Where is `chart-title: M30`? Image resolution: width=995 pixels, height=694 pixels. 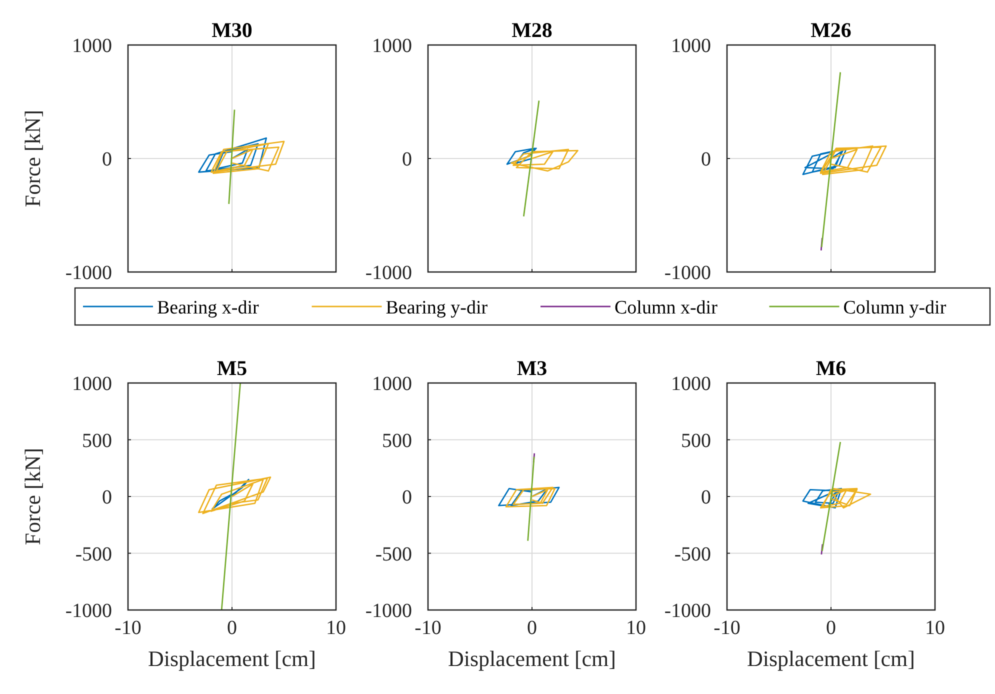 chart-title: M30 is located at coordinates (232, 30).